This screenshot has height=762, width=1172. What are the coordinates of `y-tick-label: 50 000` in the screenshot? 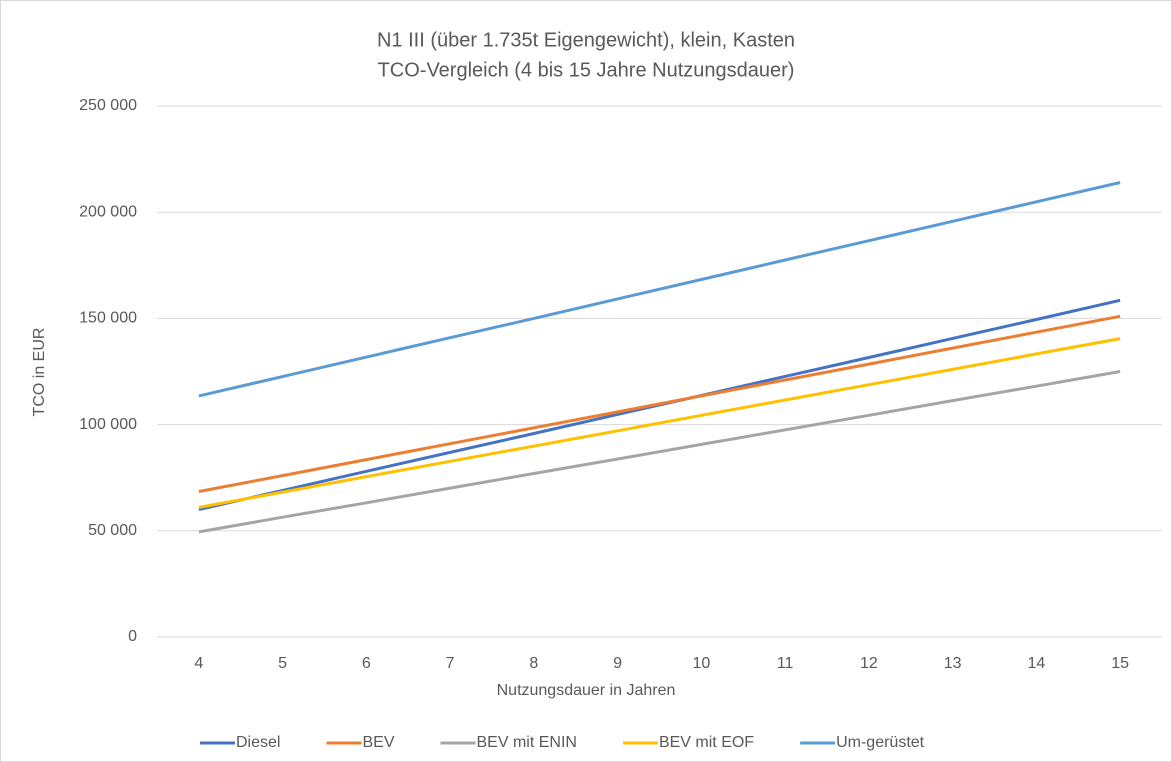 It's located at (112, 530).